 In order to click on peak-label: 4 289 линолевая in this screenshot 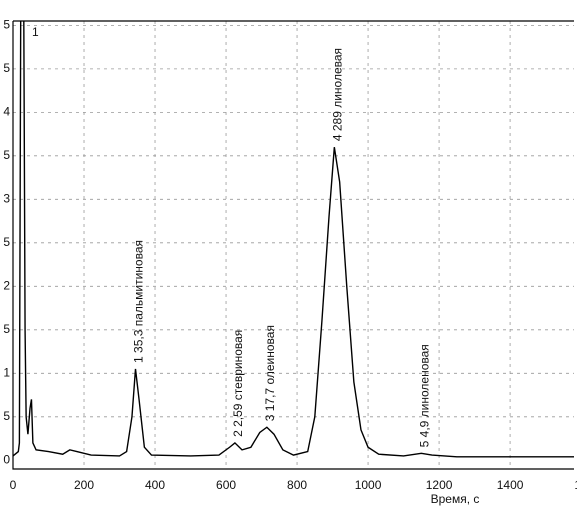, I will do `click(338, 94)`.